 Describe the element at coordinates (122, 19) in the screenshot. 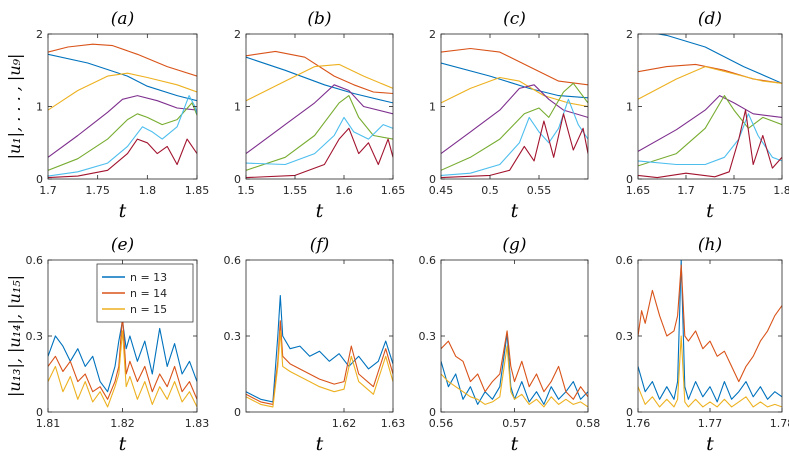

I see `panel-title: (a)` at that location.